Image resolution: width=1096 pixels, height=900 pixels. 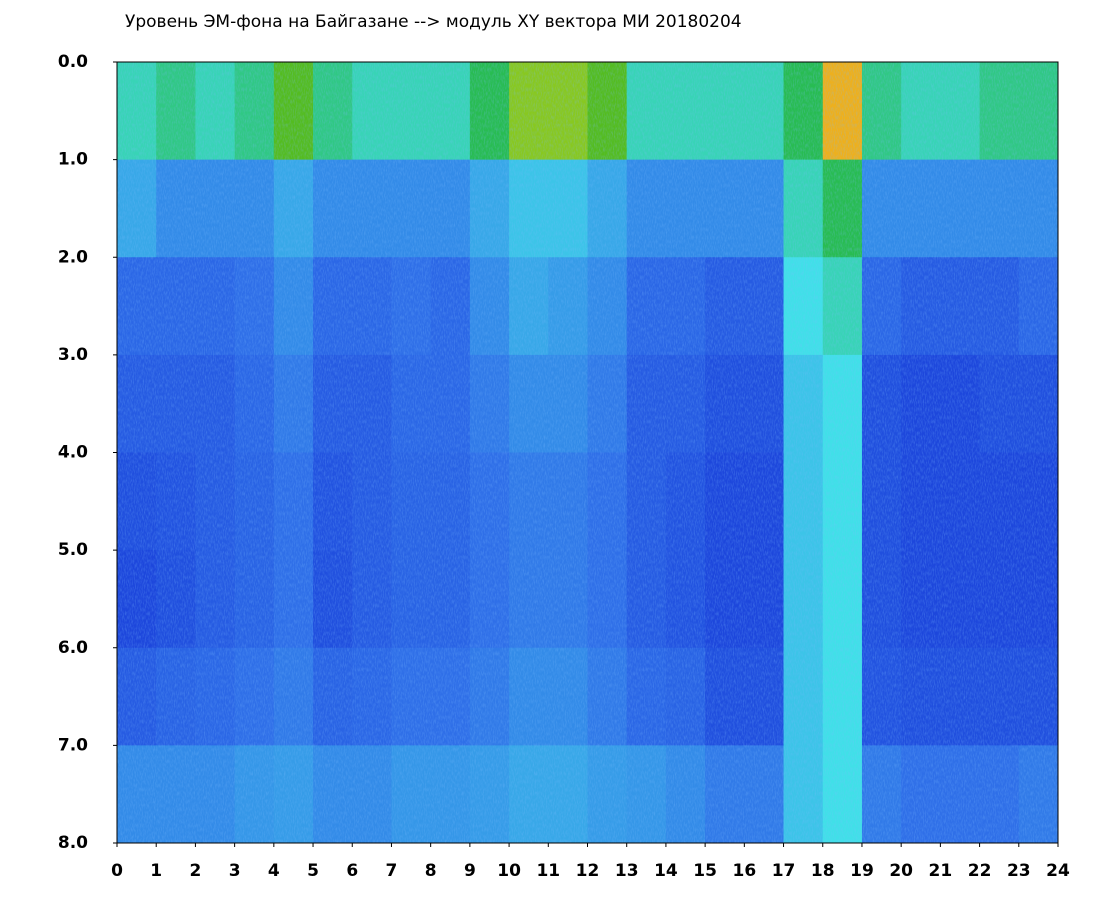 I want to click on x-tick-label: 11, so click(x=548, y=871).